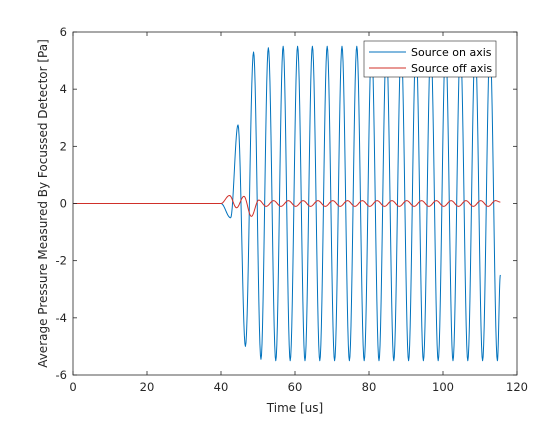  I want to click on series-line-off-axis, so click(287, 206).